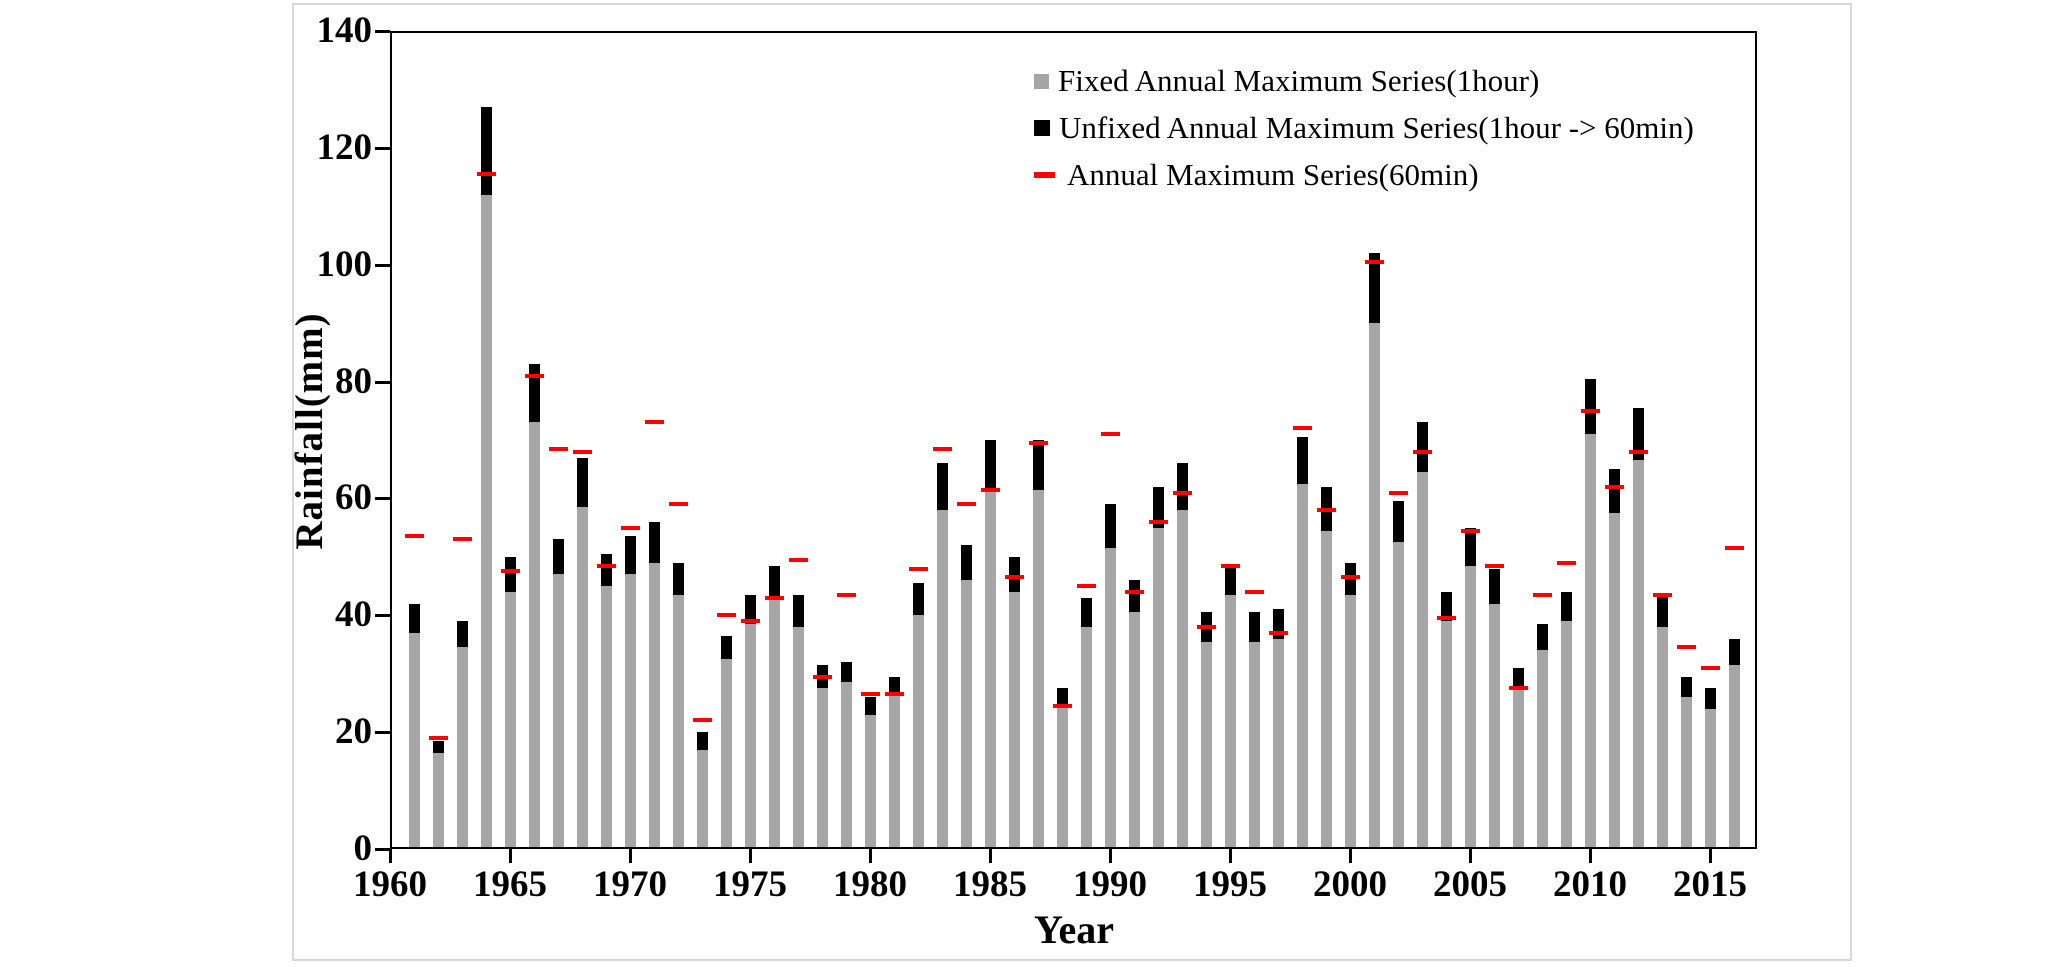 This screenshot has width=2067, height=967. I want to click on bar-fixed-2013, so click(1662, 736).